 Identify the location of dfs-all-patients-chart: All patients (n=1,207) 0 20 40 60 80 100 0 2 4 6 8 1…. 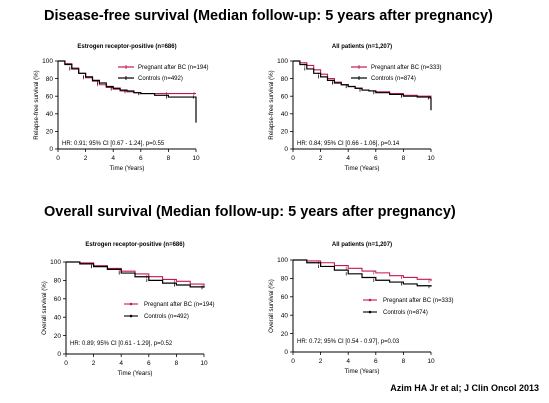
(355, 108).